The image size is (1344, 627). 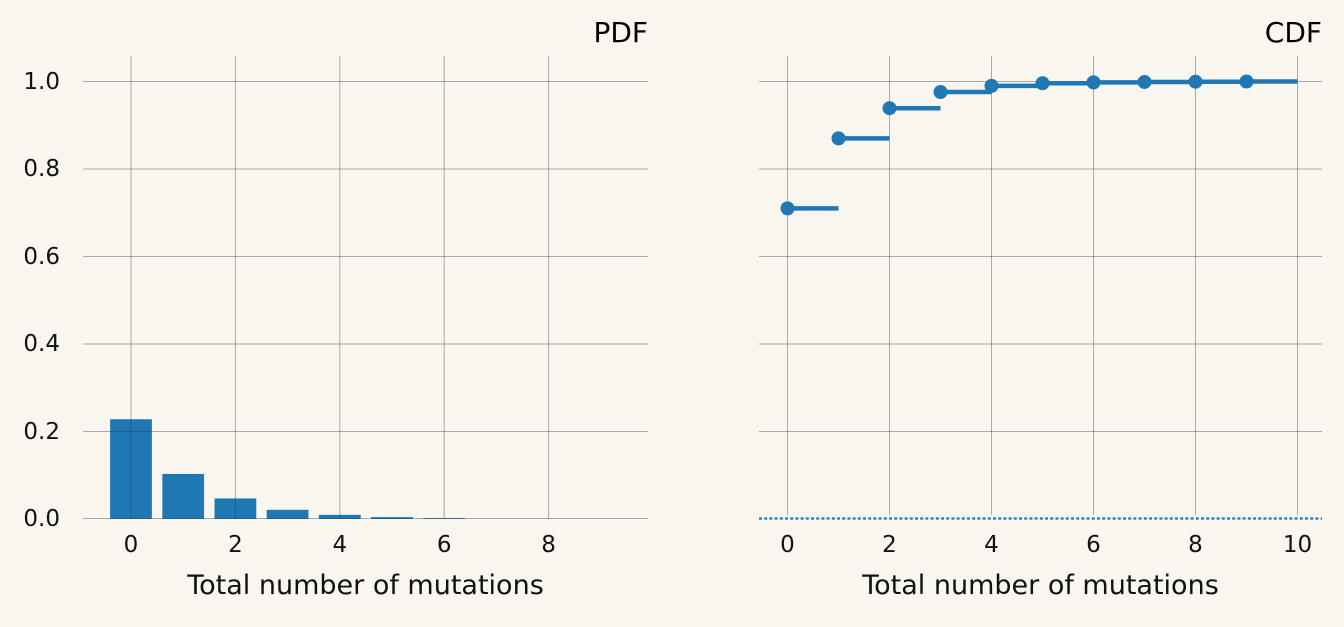 What do you see at coordinates (620, 32) in the screenshot?
I see `pdf-title: PDF` at bounding box center [620, 32].